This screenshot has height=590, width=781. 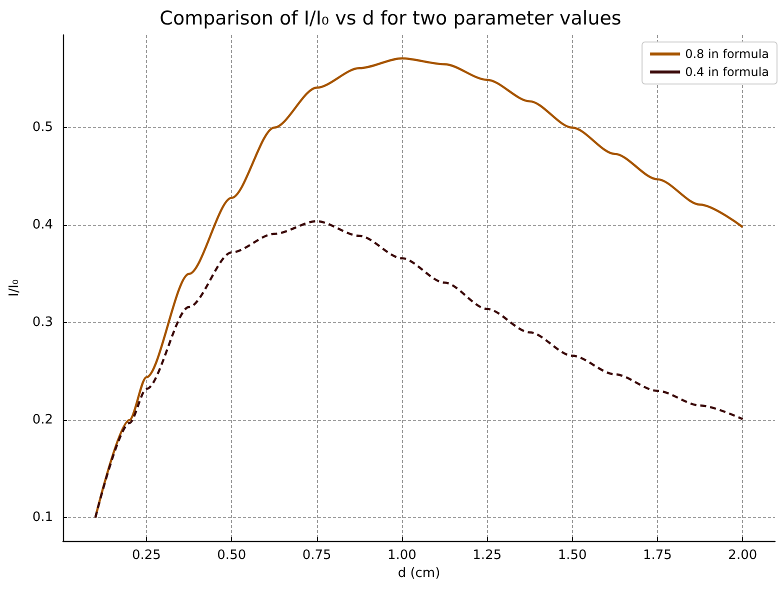 I want to click on legend-label: 0.4 in formula, so click(x=727, y=72).